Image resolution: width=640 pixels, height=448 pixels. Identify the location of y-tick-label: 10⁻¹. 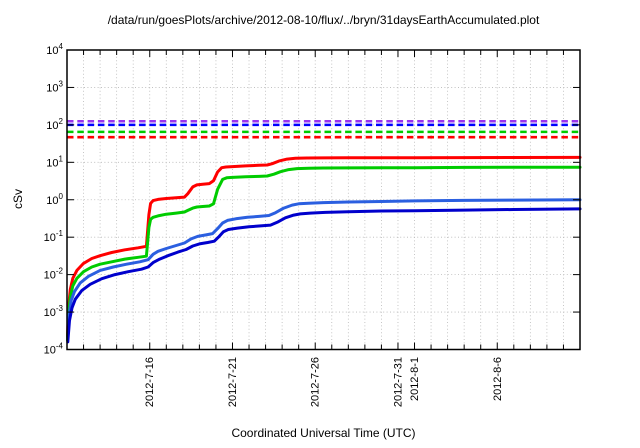
(54, 236).